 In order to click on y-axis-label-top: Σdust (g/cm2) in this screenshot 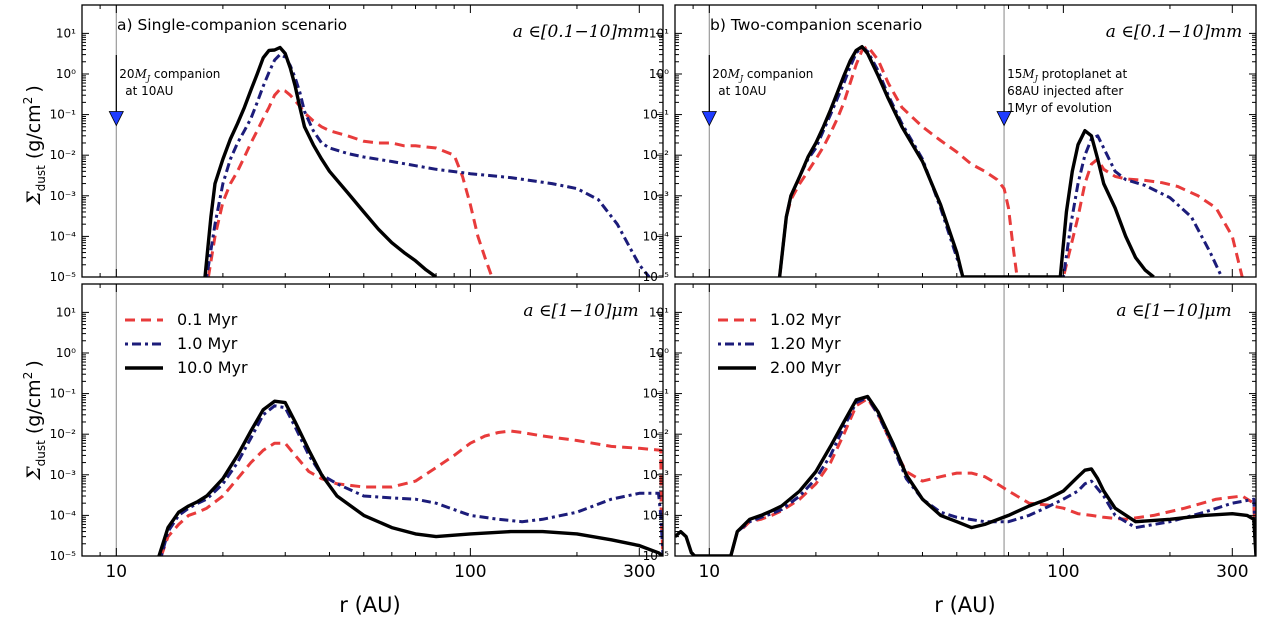, I will do `click(34, 145)`.